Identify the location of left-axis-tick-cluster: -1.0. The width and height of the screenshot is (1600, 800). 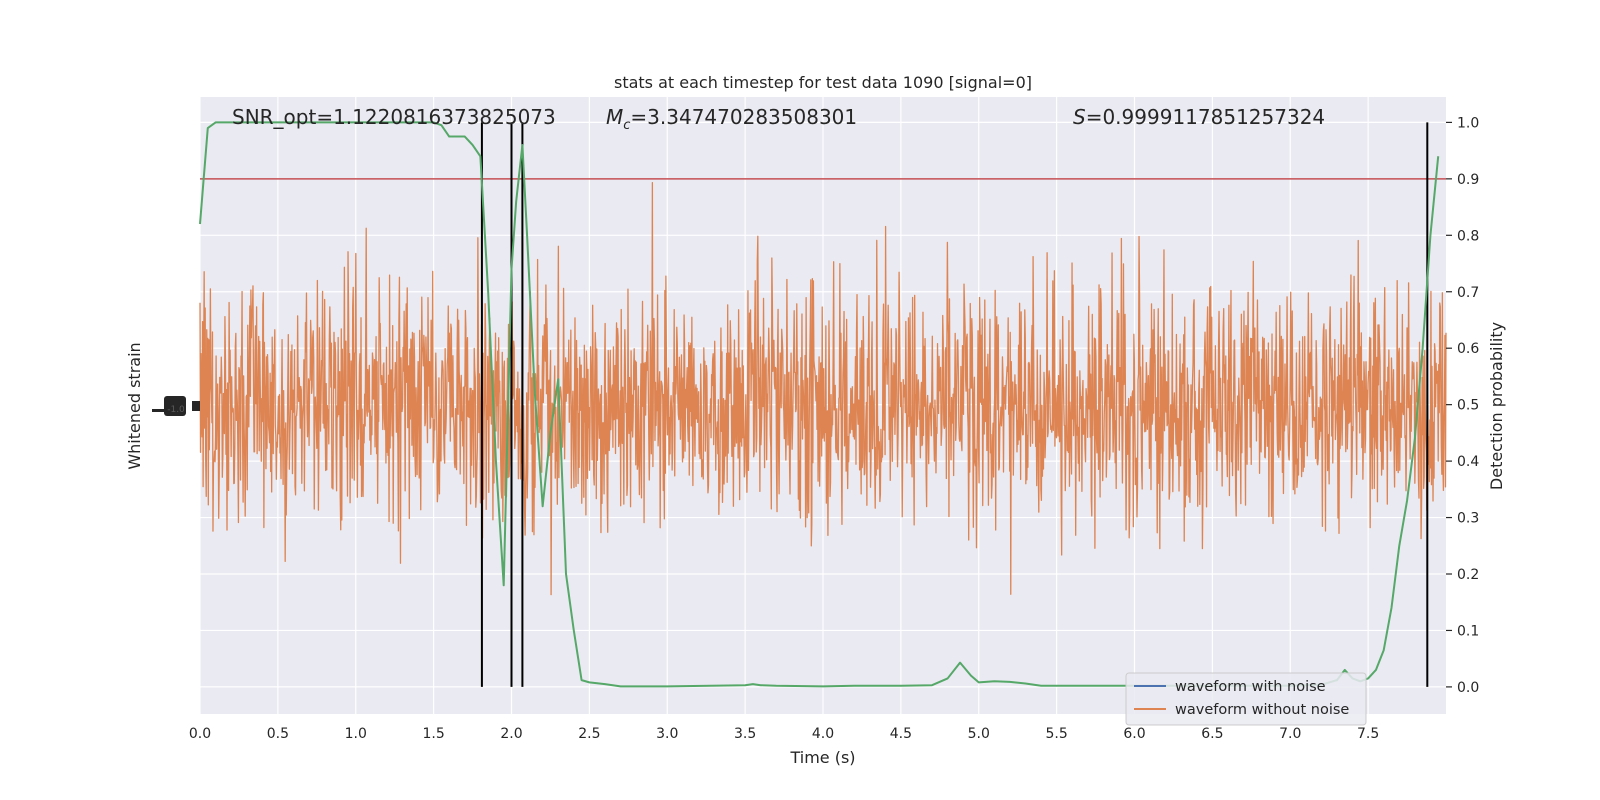
(176, 406).